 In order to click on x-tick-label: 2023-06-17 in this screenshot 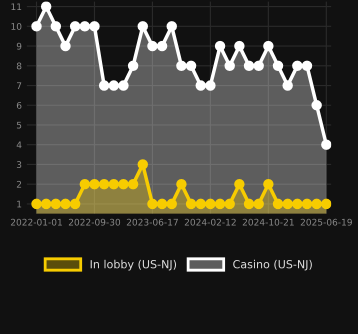, I will do `click(152, 222)`.